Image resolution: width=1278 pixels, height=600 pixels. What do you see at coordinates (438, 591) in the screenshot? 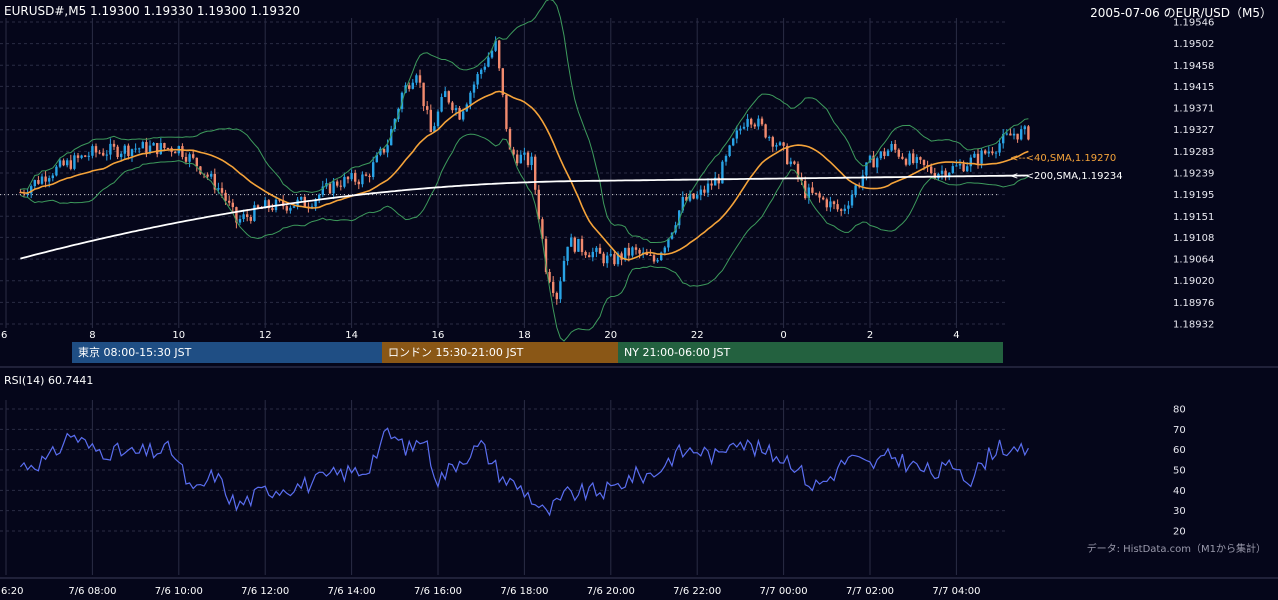
I see `time-axis-label: 7/6 16:00` at bounding box center [438, 591].